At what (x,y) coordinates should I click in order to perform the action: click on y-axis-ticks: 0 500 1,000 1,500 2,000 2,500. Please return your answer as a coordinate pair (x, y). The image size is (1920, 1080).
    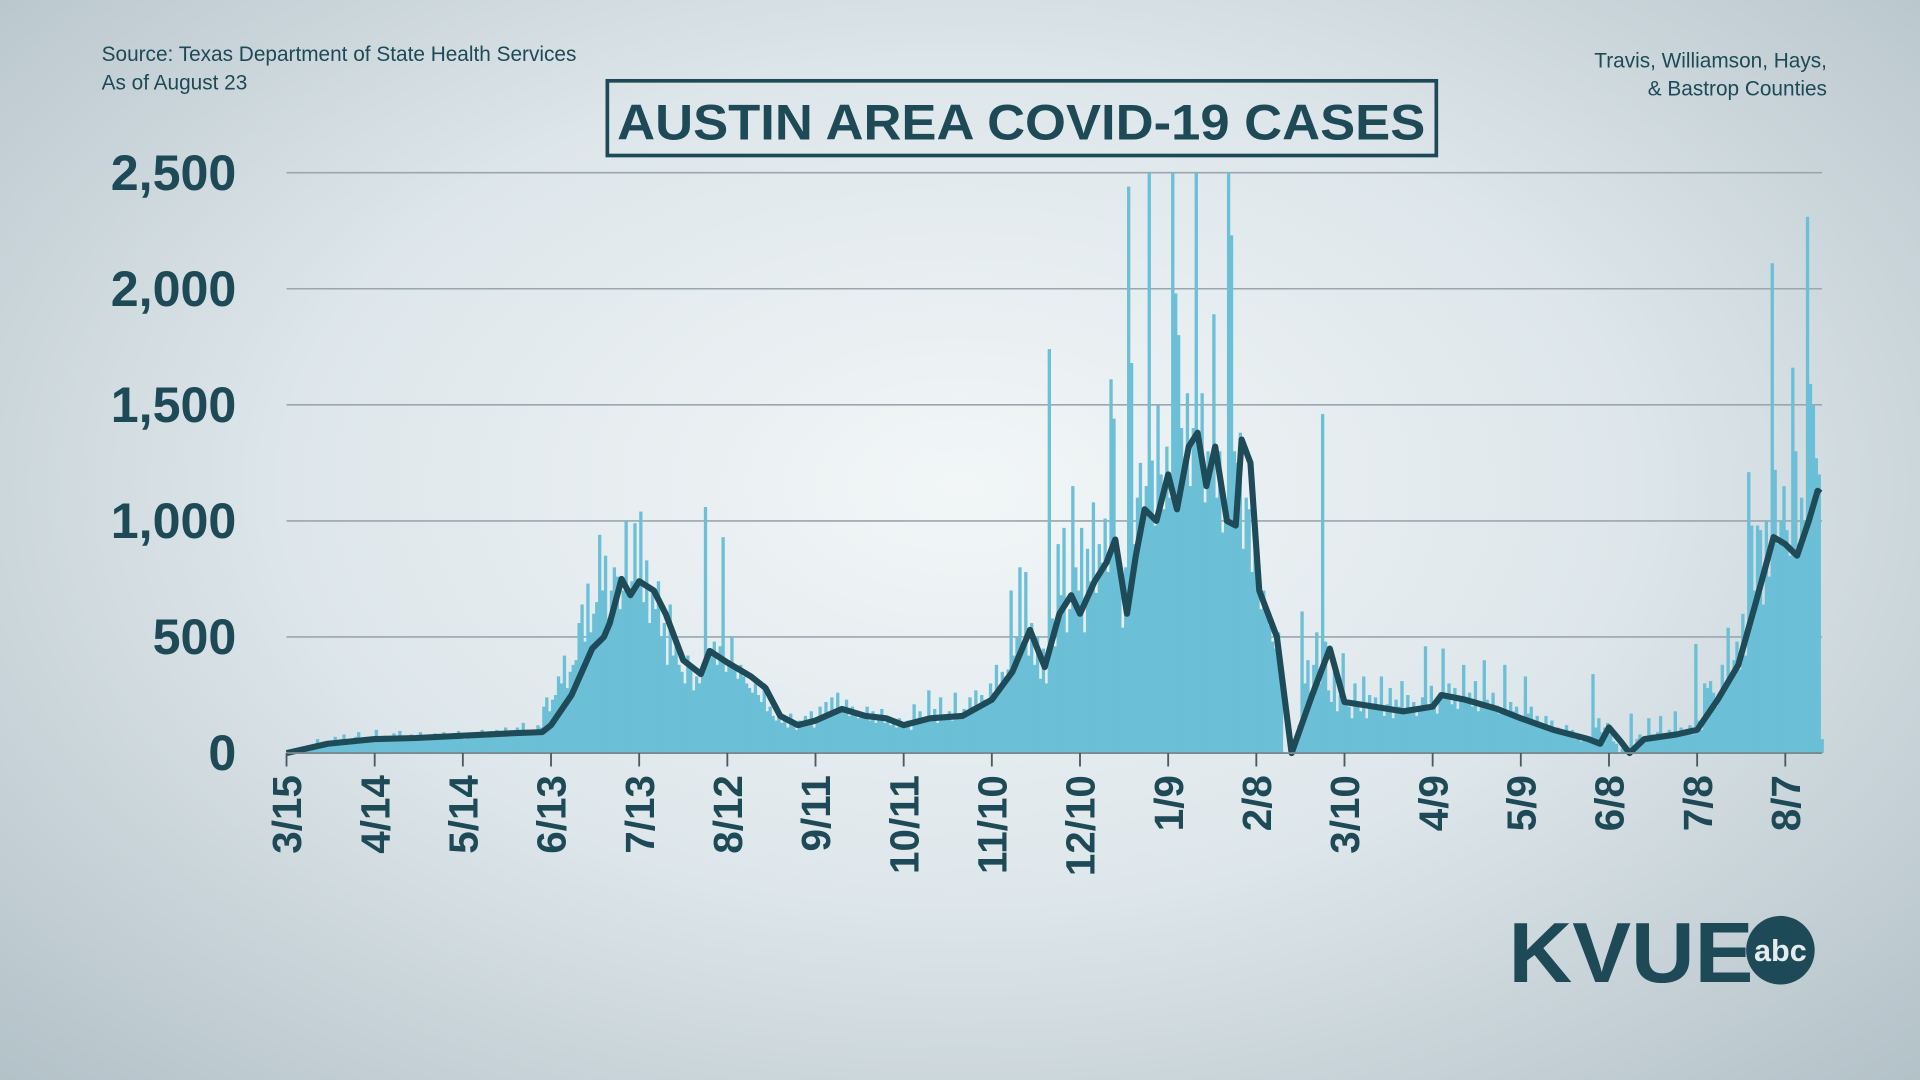
    Looking at the image, I should click on (174, 463).